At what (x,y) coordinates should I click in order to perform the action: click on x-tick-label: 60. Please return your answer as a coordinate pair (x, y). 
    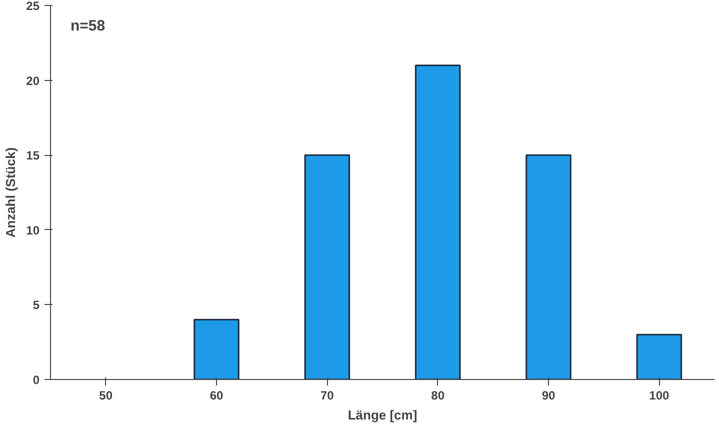
    Looking at the image, I should click on (217, 395).